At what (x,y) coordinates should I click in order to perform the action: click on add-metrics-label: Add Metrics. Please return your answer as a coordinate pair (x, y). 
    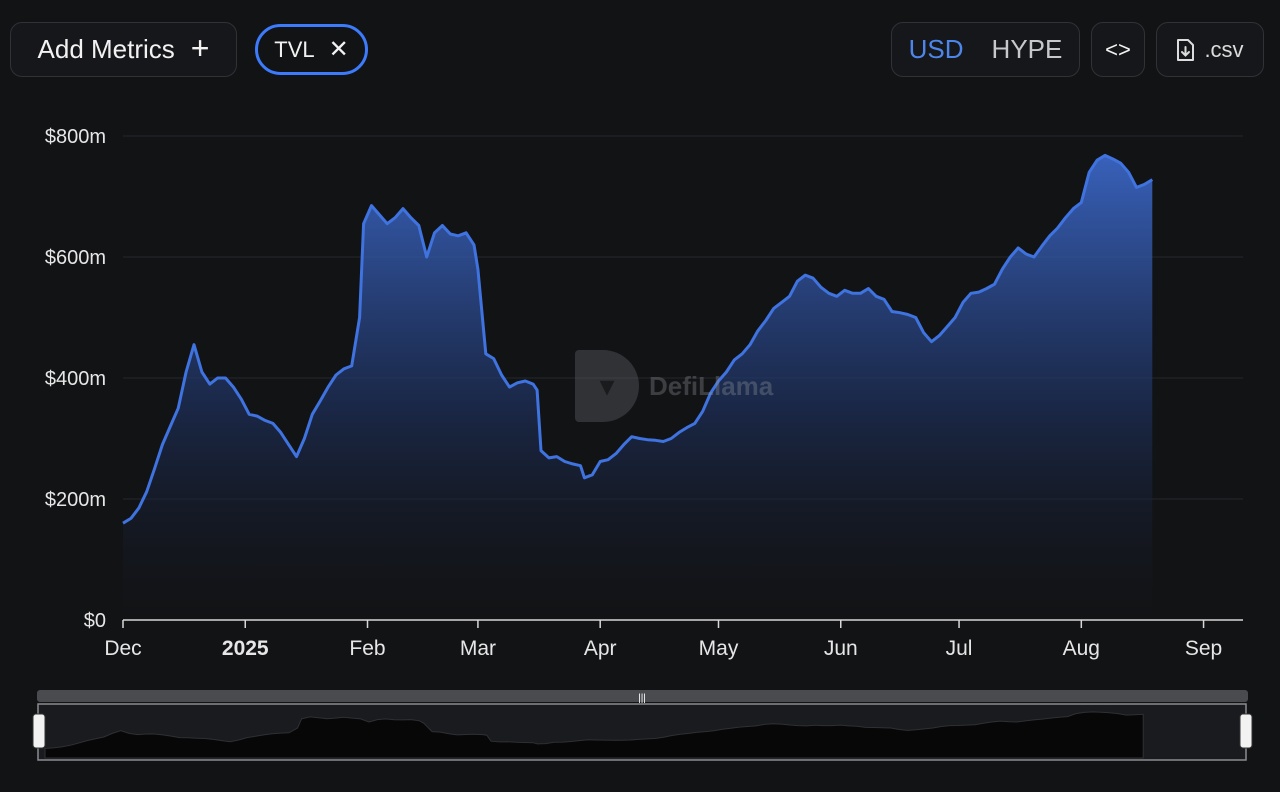
    Looking at the image, I should click on (106, 49).